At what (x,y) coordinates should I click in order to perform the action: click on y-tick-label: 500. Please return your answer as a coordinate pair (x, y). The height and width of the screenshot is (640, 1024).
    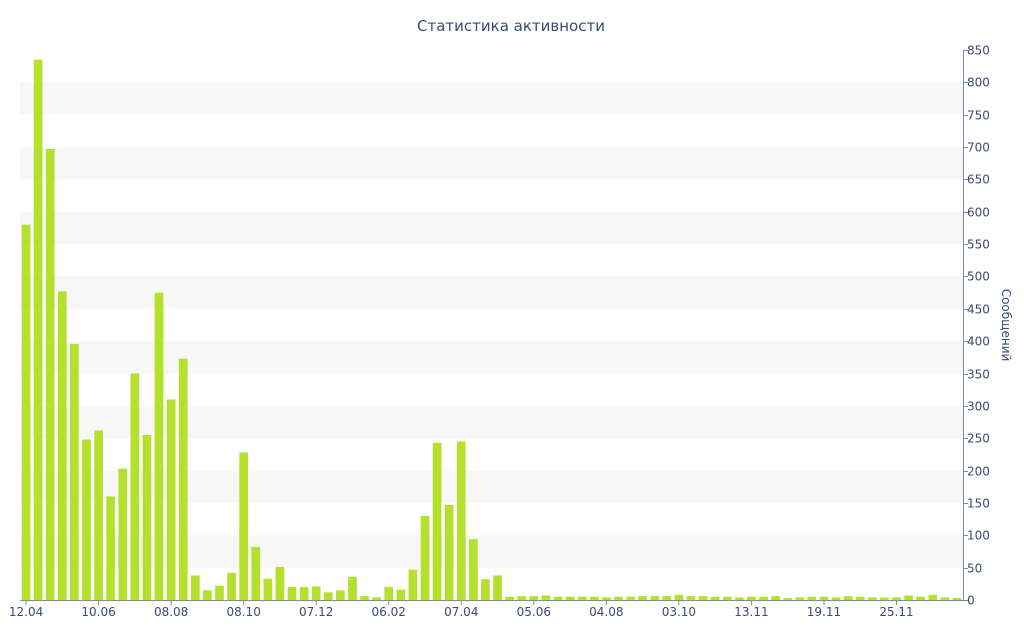
    Looking at the image, I should click on (978, 277).